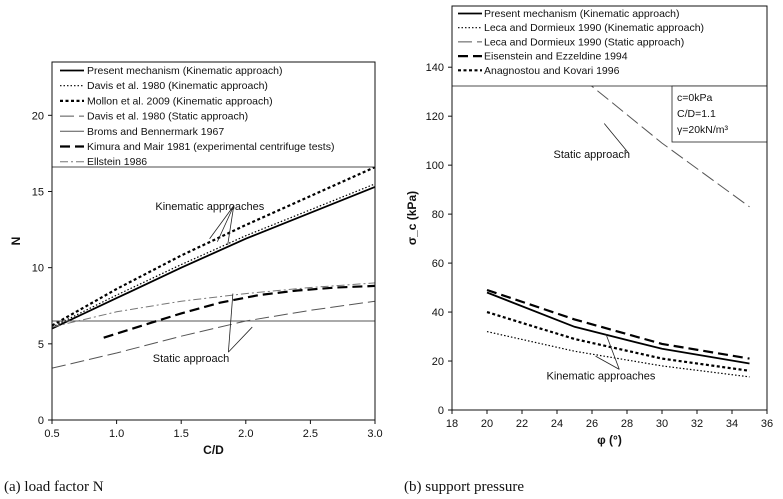  Describe the element at coordinates (435, 166) in the screenshot. I see `y-tick-label: 100` at that location.